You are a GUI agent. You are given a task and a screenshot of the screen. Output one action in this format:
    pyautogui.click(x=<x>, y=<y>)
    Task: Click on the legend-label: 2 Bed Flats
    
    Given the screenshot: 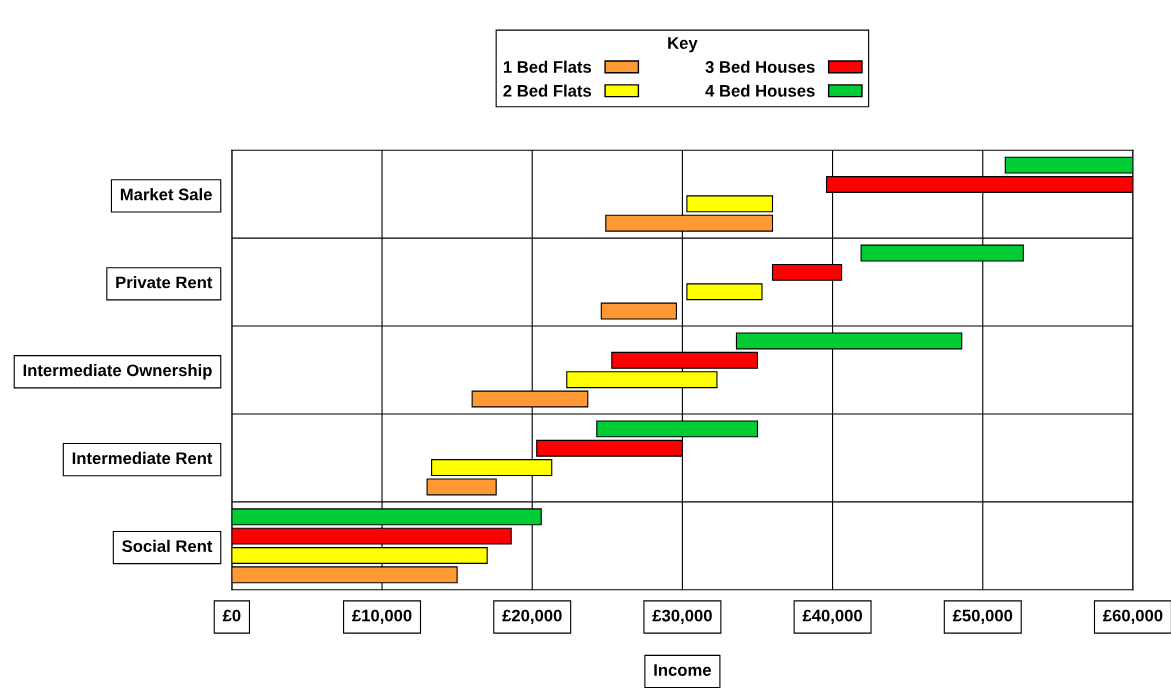 What is the action you would take?
    pyautogui.click(x=547, y=90)
    